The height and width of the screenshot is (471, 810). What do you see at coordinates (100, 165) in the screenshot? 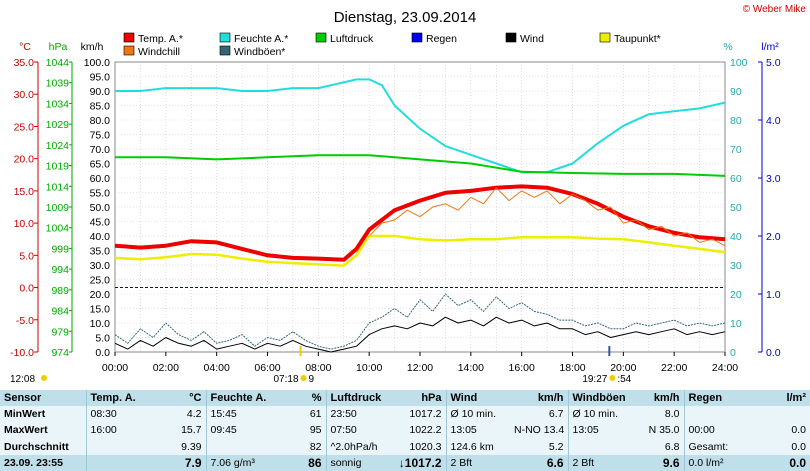
I see `speed-tick: 65.0` at bounding box center [100, 165].